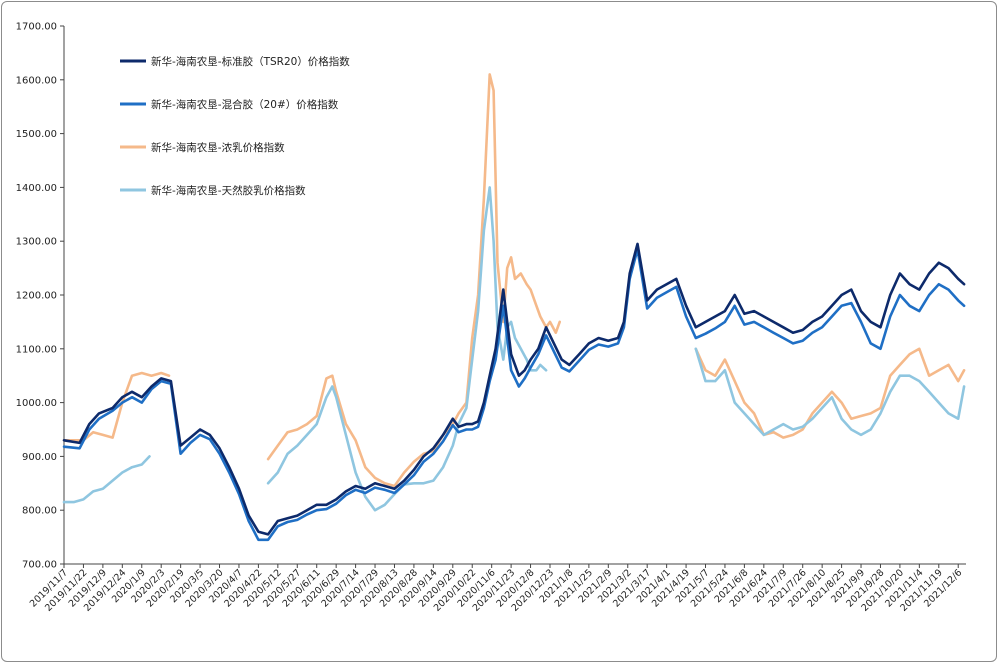 This screenshot has width=1000, height=665. What do you see at coordinates (245, 104) in the screenshot?
I see `legend-label: 新华-海南农垦-混合胶（20#）价格指数` at bounding box center [245, 104].